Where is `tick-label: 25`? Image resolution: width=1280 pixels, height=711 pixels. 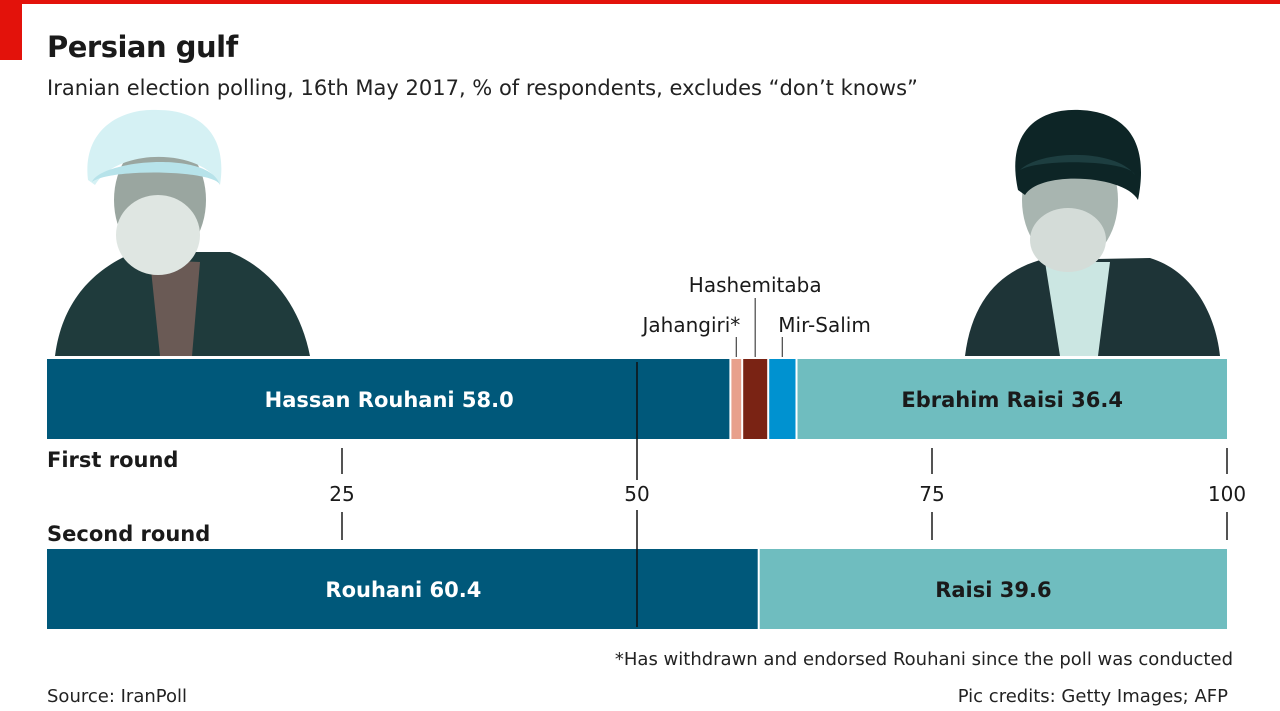 tick-label: 25 is located at coordinates (341, 494).